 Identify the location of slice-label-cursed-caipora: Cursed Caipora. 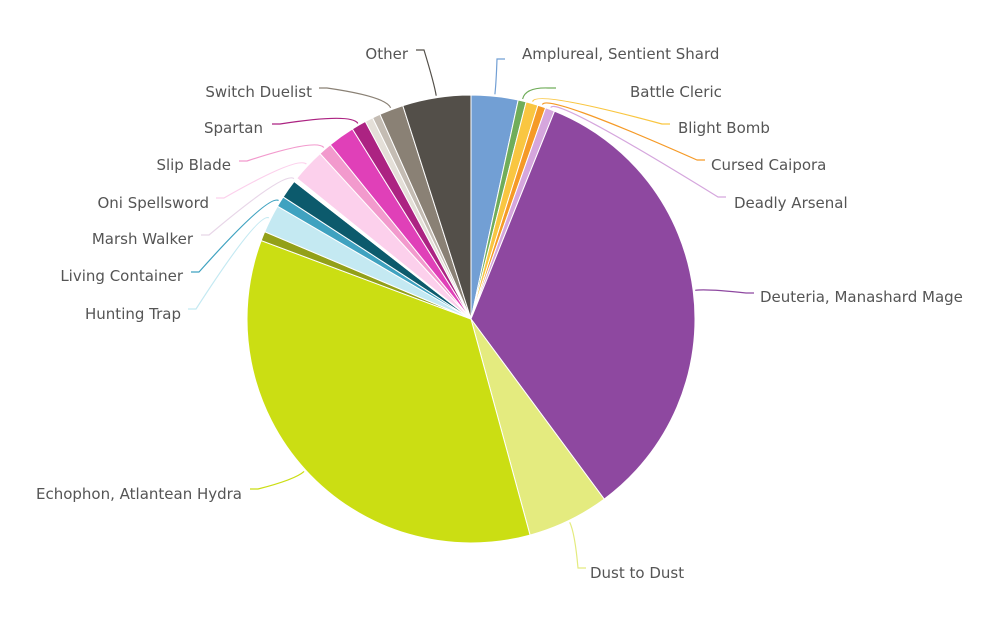
(768, 165).